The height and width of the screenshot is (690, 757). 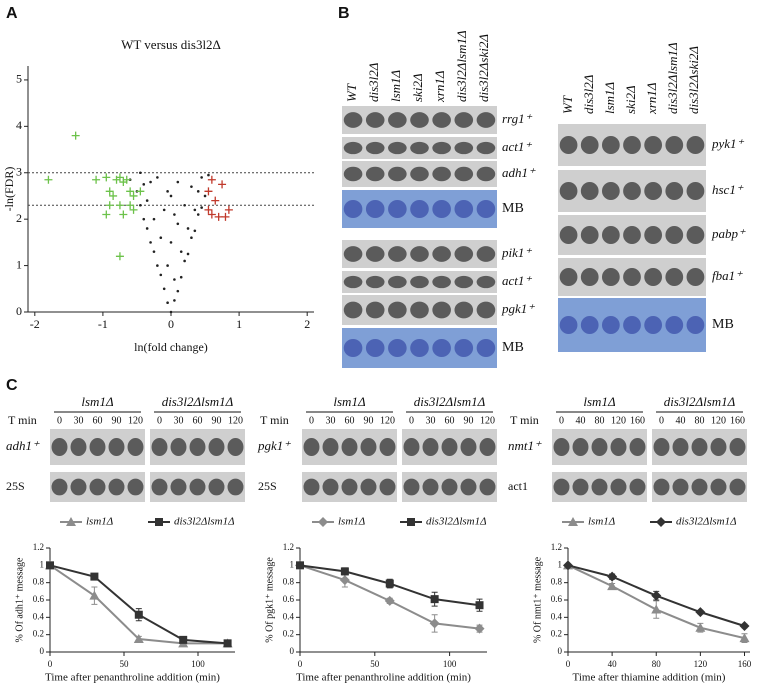 What do you see at coordinates (661, 420) in the screenshot?
I see `time-label: 0` at bounding box center [661, 420].